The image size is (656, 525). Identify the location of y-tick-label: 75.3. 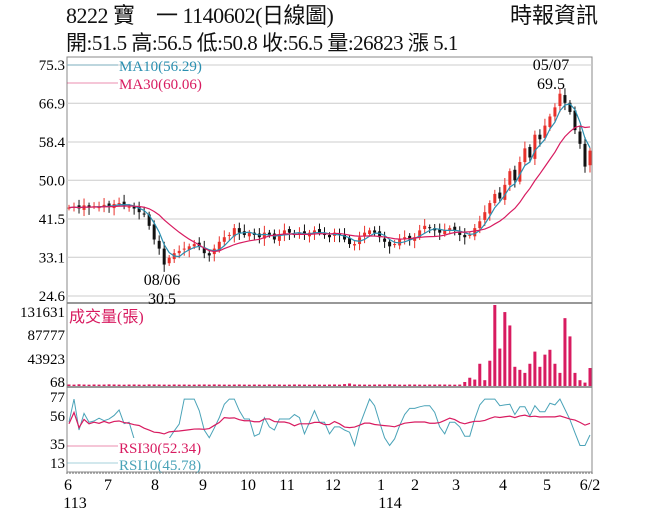
(52, 66).